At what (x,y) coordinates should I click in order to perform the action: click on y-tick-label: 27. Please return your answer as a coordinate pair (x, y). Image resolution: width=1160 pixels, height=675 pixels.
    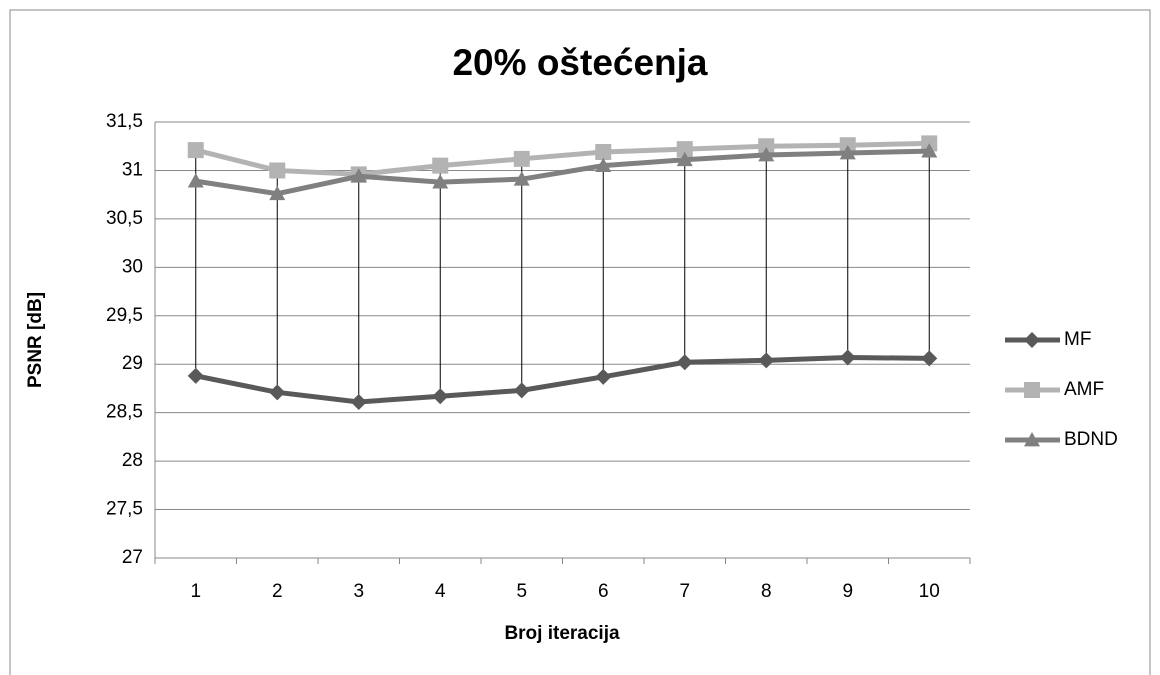
    Looking at the image, I should click on (132, 557).